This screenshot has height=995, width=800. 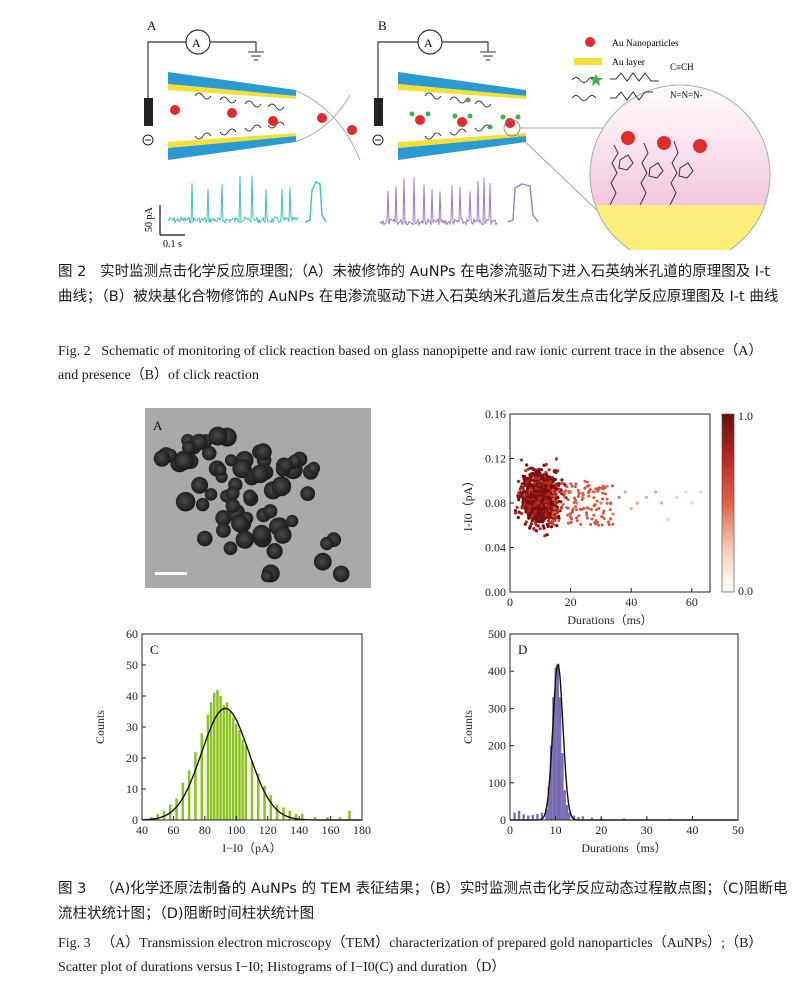 I want to click on y-tick-label: 40, so click(x=132, y=696).